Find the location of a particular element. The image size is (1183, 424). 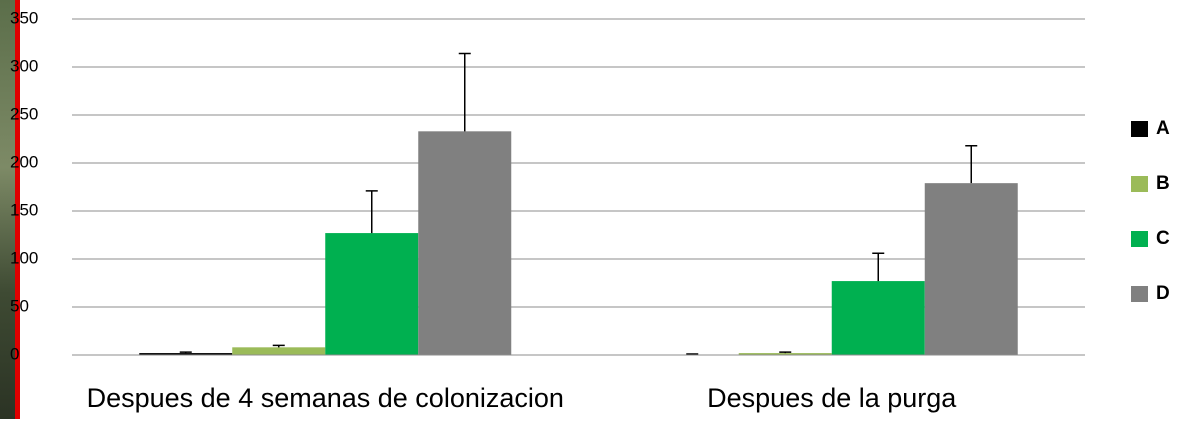

legend-label: C is located at coordinates (1163, 238).